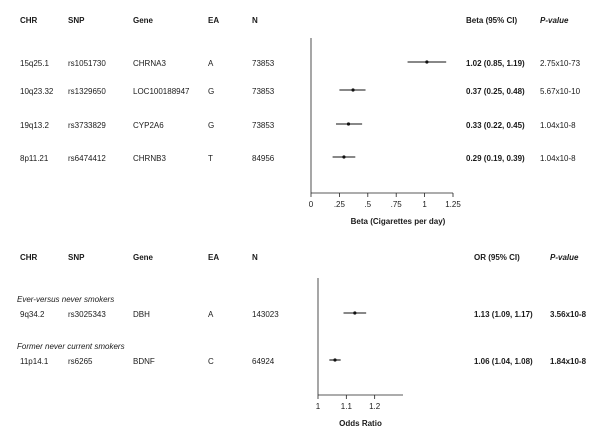 The image size is (600, 440). I want to click on p1-x-axis-label: Beta (Cigarettes per day), so click(398, 221).